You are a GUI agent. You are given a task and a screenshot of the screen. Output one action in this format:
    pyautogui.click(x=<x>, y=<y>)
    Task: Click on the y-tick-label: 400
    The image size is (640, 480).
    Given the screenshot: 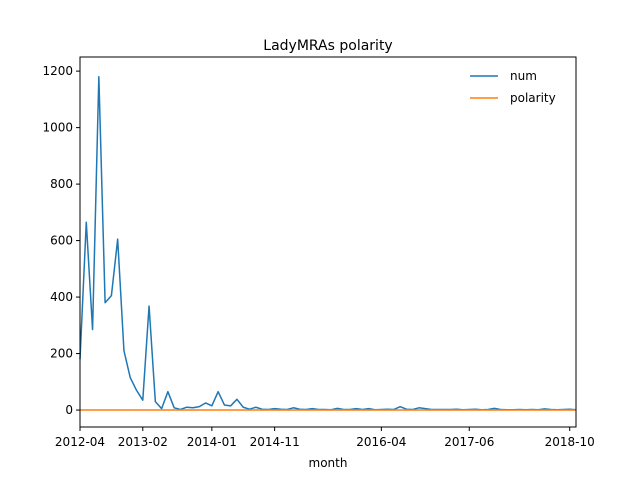 What is the action you would take?
    pyautogui.click(x=61, y=297)
    